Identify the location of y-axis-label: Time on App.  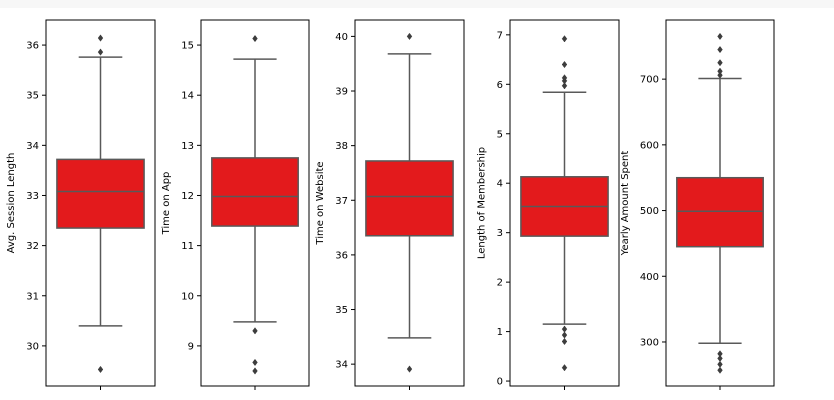
(166, 204).